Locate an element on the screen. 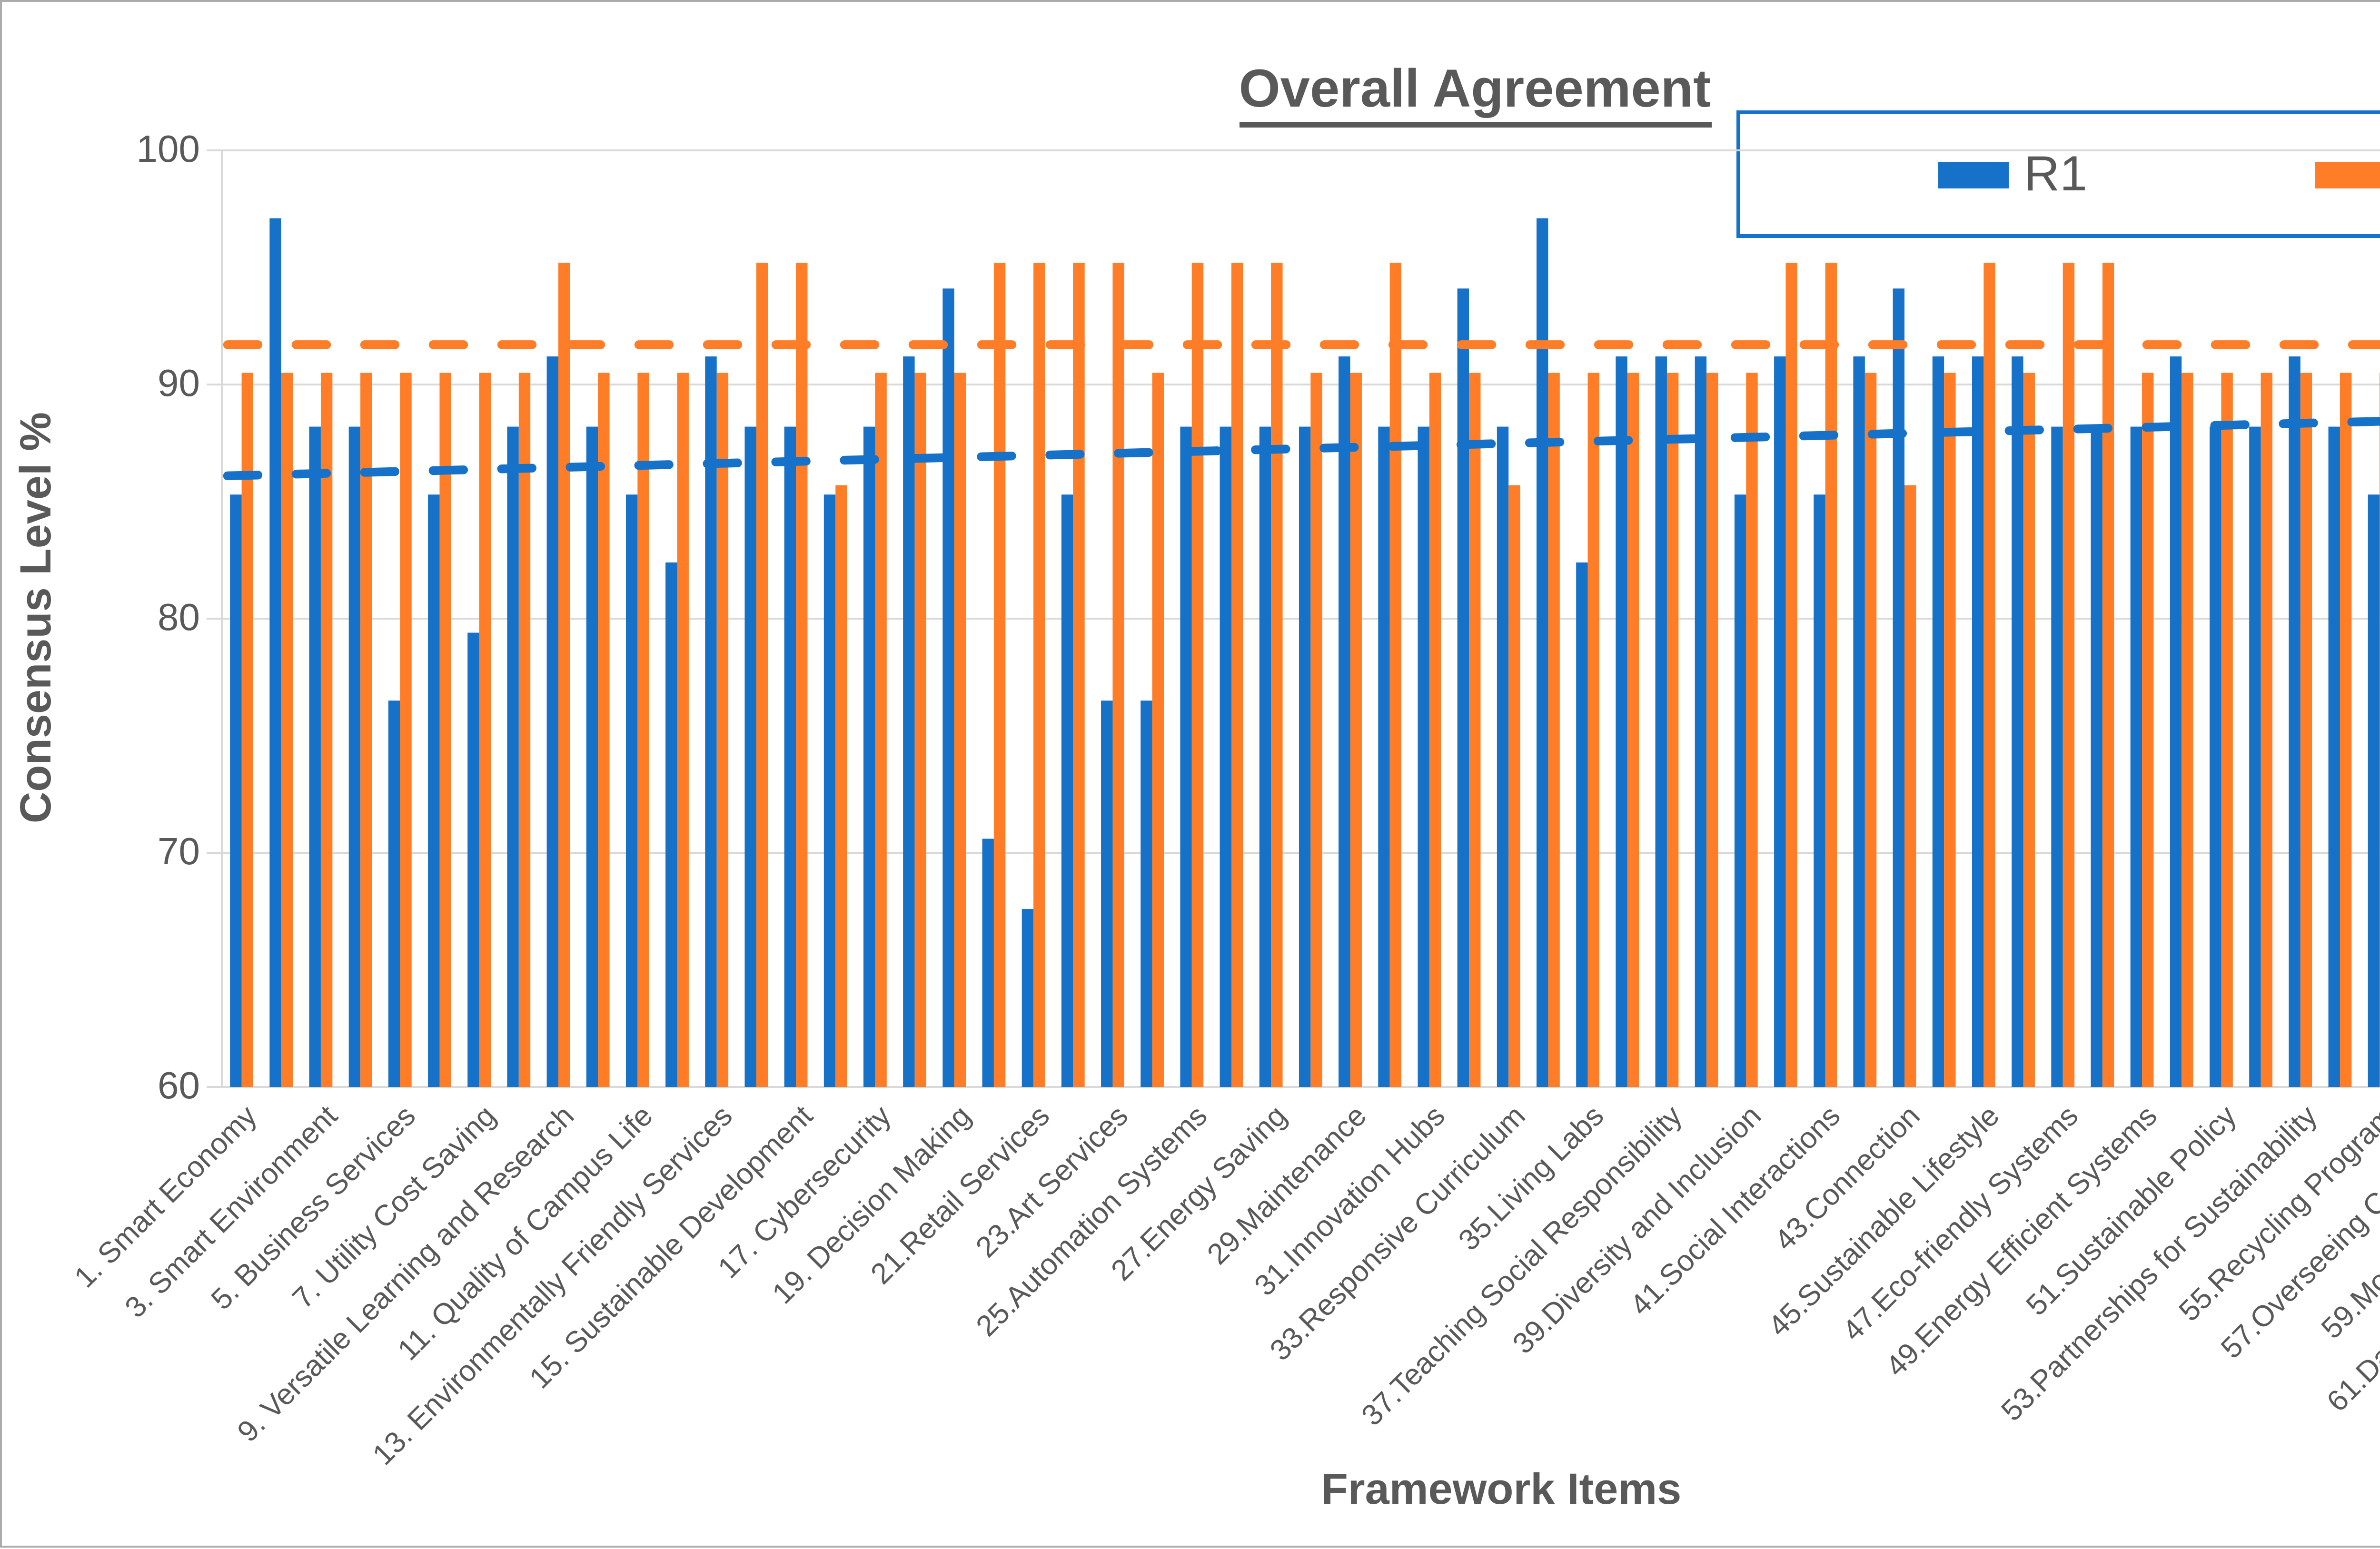 Image resolution: width=2380 pixels, height=1549 pixels. y-tick-label-90: 90 is located at coordinates (179, 384).